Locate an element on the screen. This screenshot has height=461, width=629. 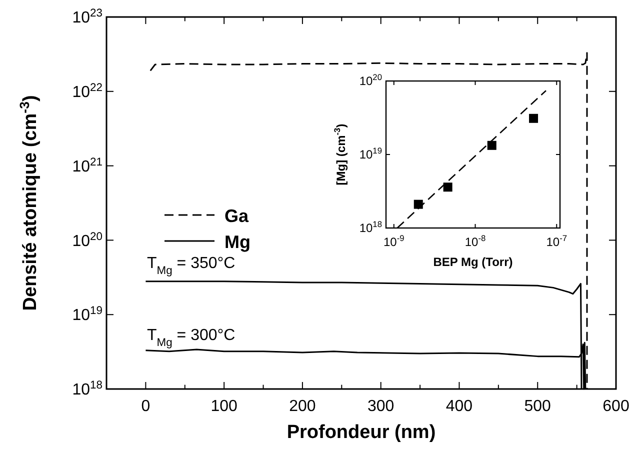
x-tick-label: 400 is located at coordinates (459, 406).